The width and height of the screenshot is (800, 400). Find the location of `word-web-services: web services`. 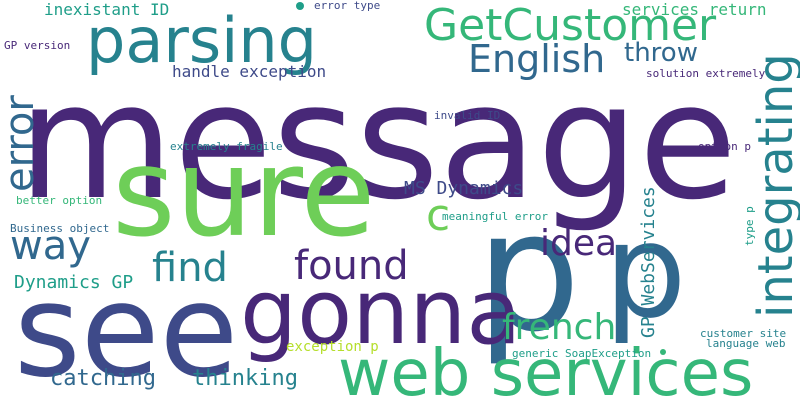

word-web-services: web services is located at coordinates (546, 368).